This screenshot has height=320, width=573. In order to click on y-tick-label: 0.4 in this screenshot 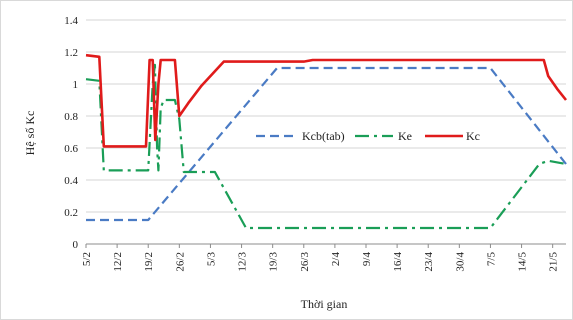, I will do `click(71, 181)`.